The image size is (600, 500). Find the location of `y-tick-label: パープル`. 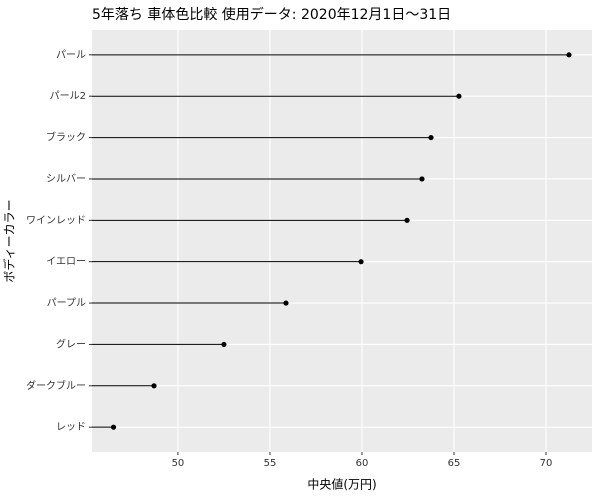

y-tick-label: パープル is located at coordinates (66, 303).